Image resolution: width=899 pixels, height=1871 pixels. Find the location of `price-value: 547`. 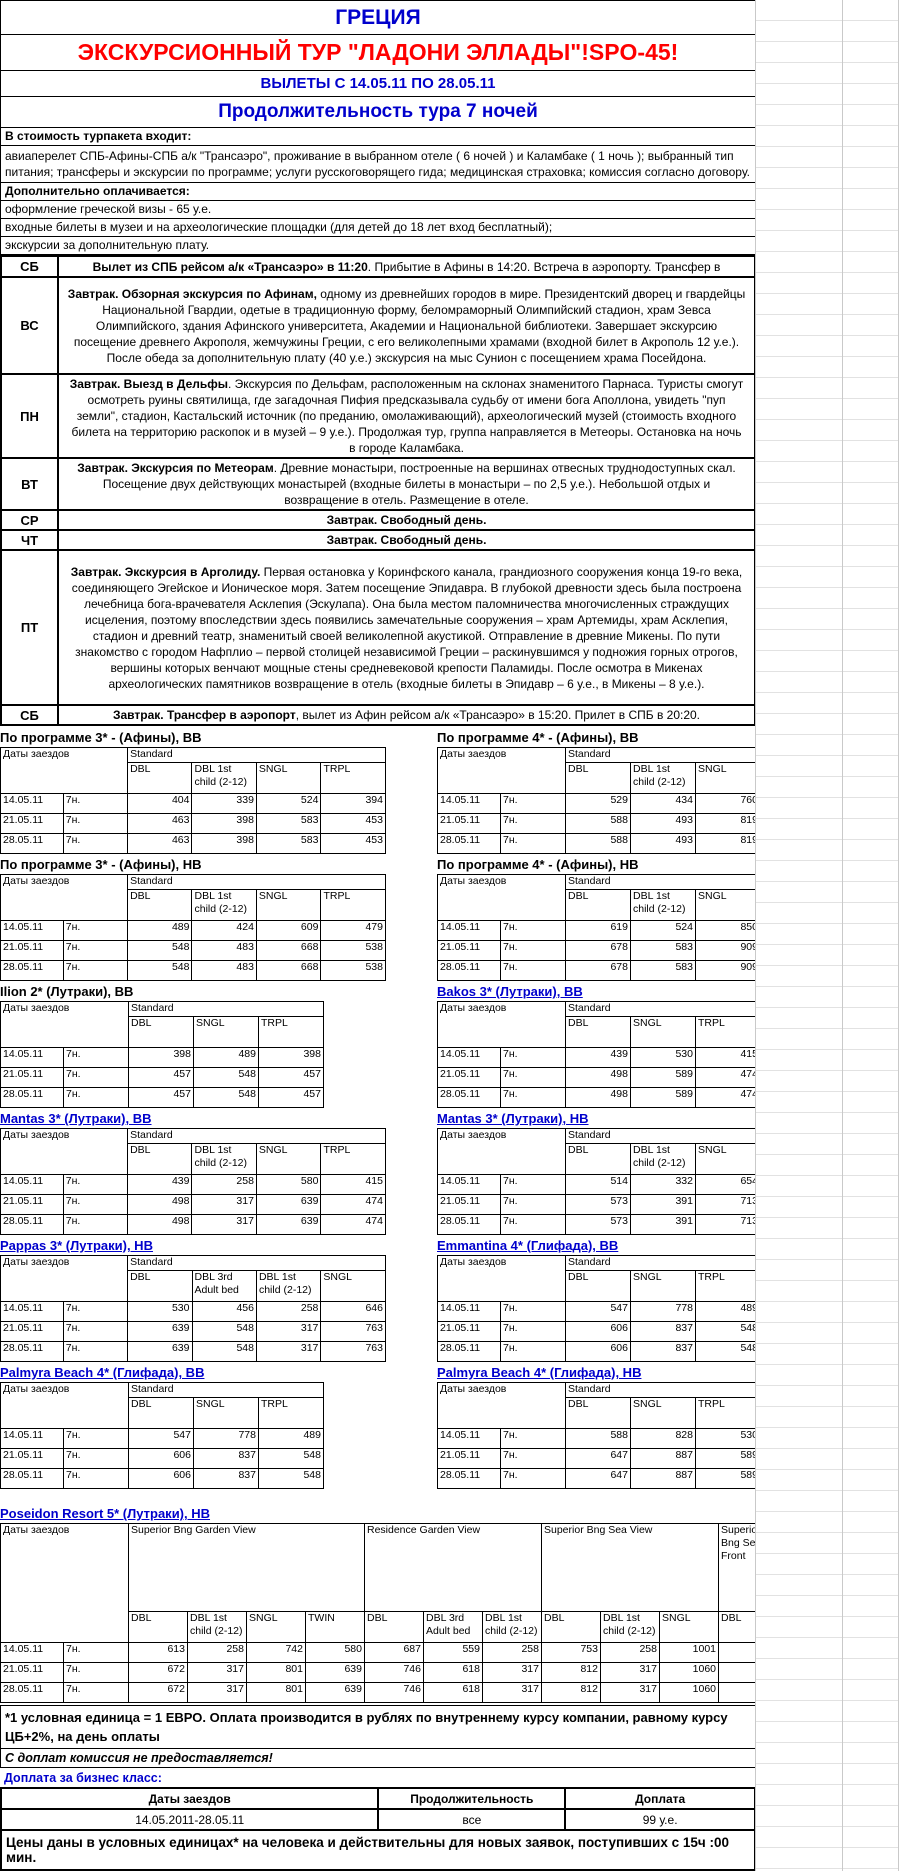

price-value: 547 is located at coordinates (598, 1311).